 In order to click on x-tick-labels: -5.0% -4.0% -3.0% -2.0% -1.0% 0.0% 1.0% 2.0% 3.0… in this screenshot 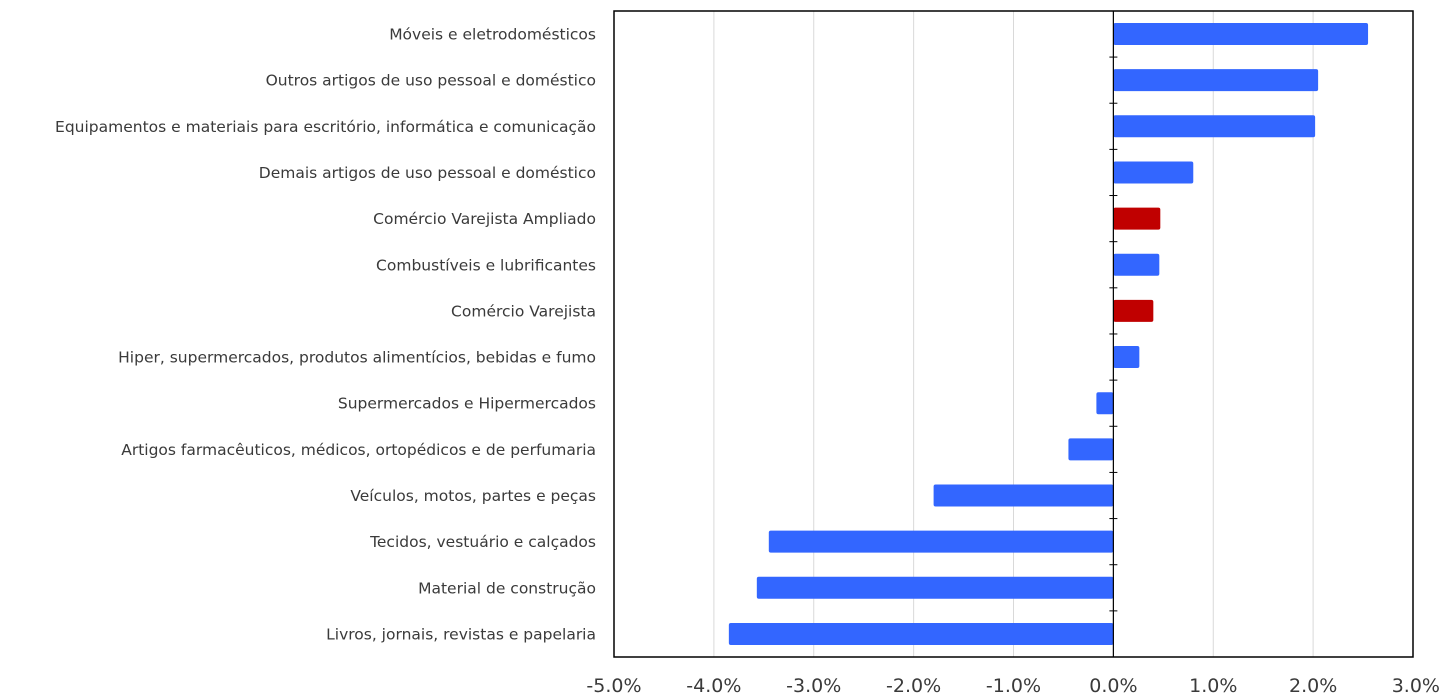, I will do `click(1013, 686)`.